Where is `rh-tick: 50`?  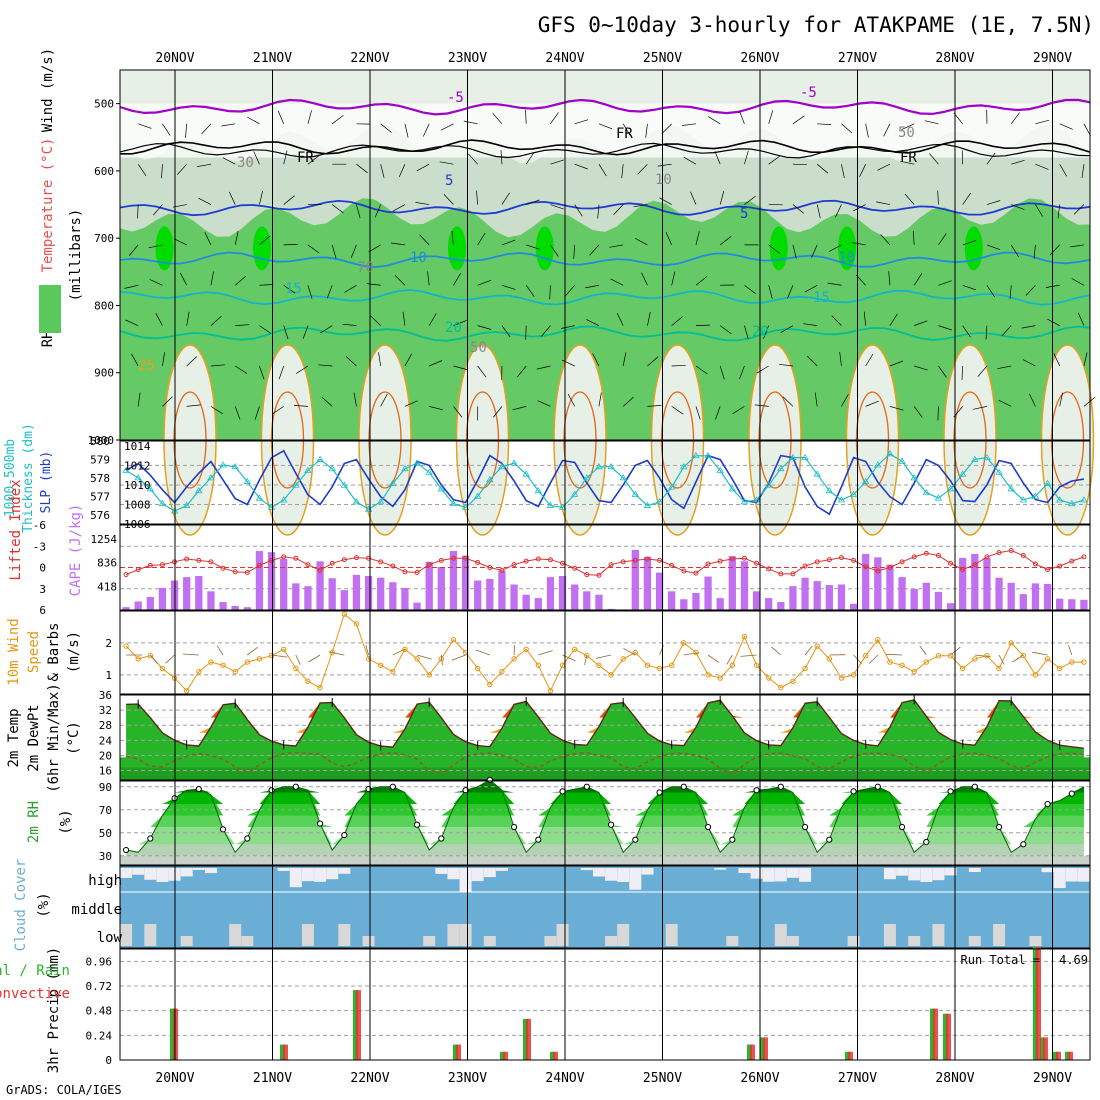 rh-tick: 50 is located at coordinates (105, 833).